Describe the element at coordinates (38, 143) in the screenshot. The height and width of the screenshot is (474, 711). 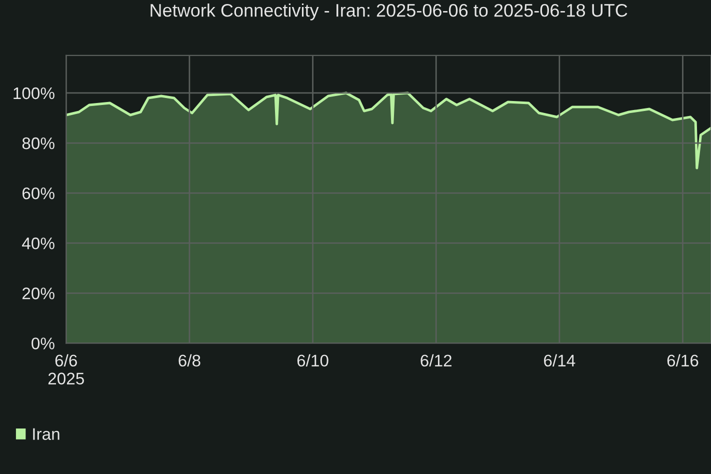
I see `y-tick-label: 80%` at that location.